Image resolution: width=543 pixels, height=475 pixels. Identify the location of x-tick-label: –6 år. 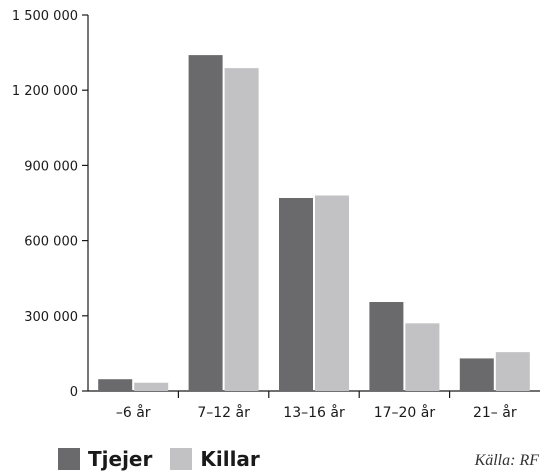
(133, 412).